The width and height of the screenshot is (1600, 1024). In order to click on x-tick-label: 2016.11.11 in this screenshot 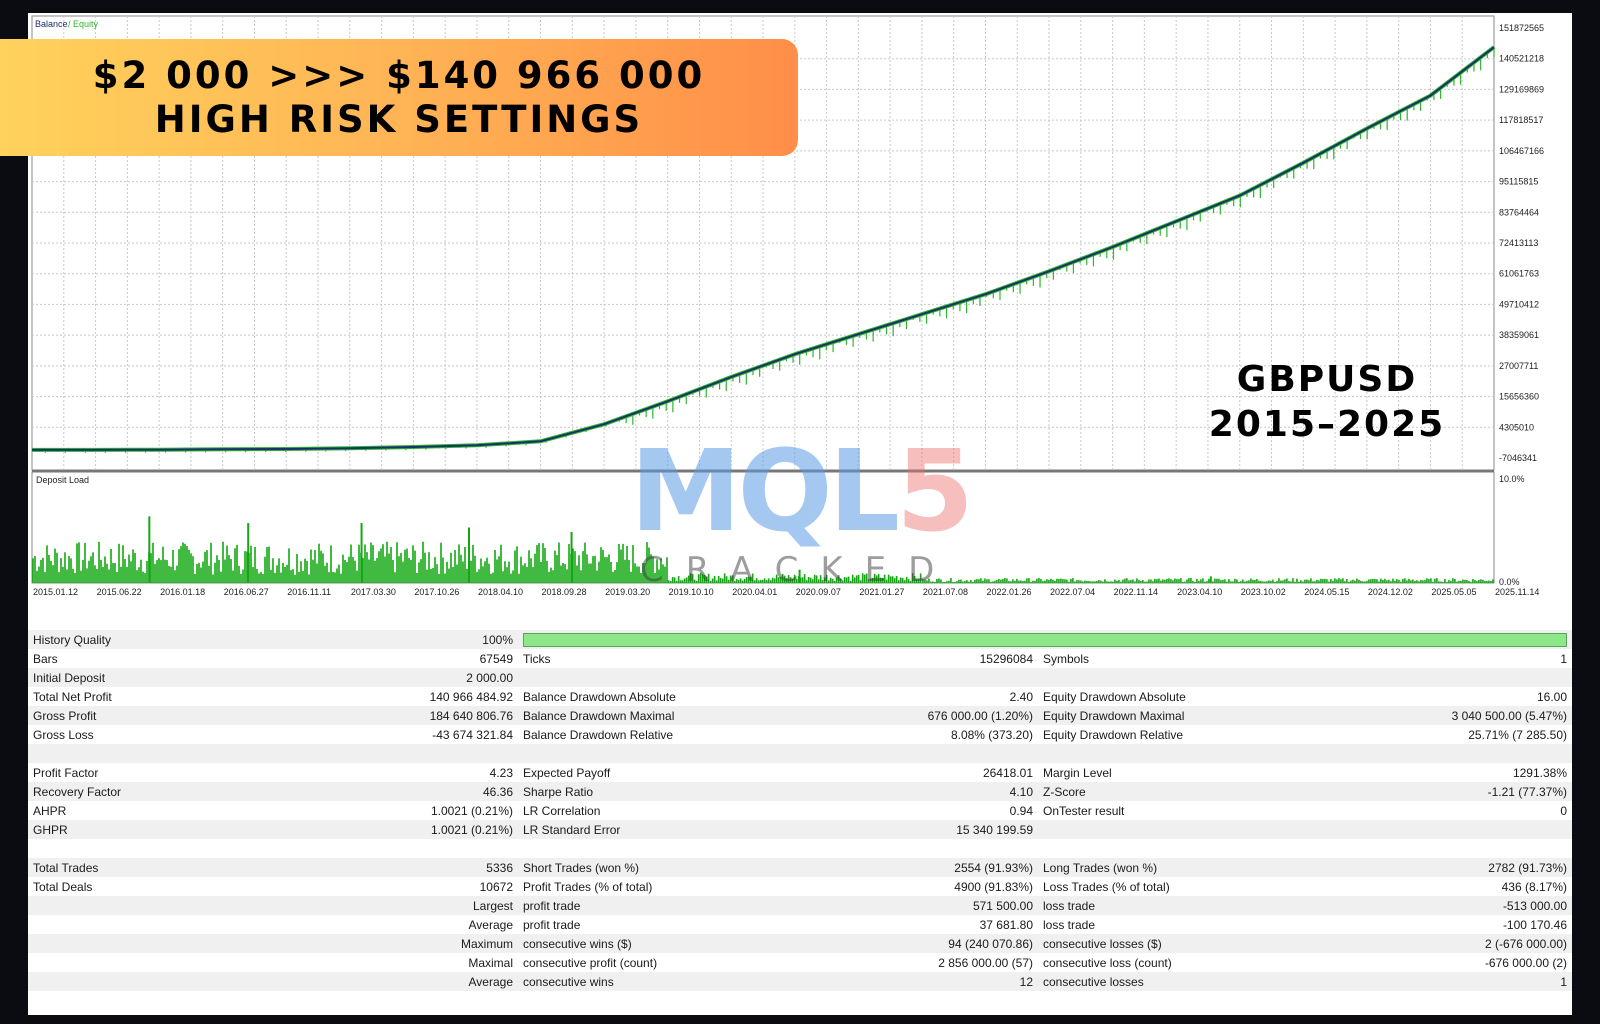, I will do `click(309, 592)`.